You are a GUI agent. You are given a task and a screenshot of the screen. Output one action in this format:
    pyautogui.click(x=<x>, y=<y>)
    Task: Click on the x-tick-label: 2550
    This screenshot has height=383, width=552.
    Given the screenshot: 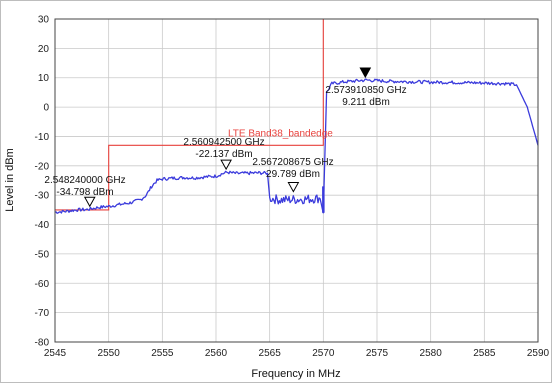 What is the action you would take?
    pyautogui.click(x=109, y=353)
    